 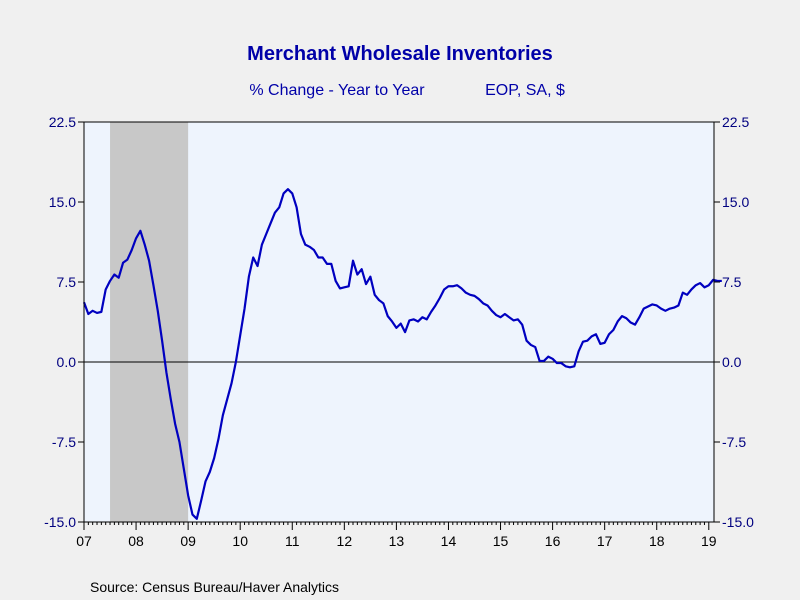 What do you see at coordinates (345, 541) in the screenshot?
I see `x-tick-label: 12` at bounding box center [345, 541].